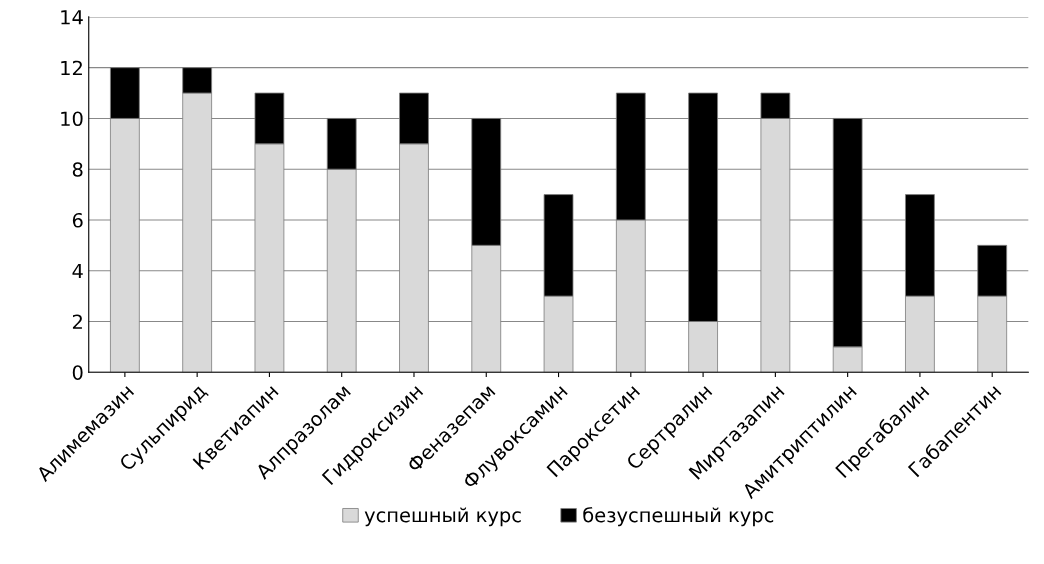  I want to click on y-tick-label: 12, so click(71, 68).